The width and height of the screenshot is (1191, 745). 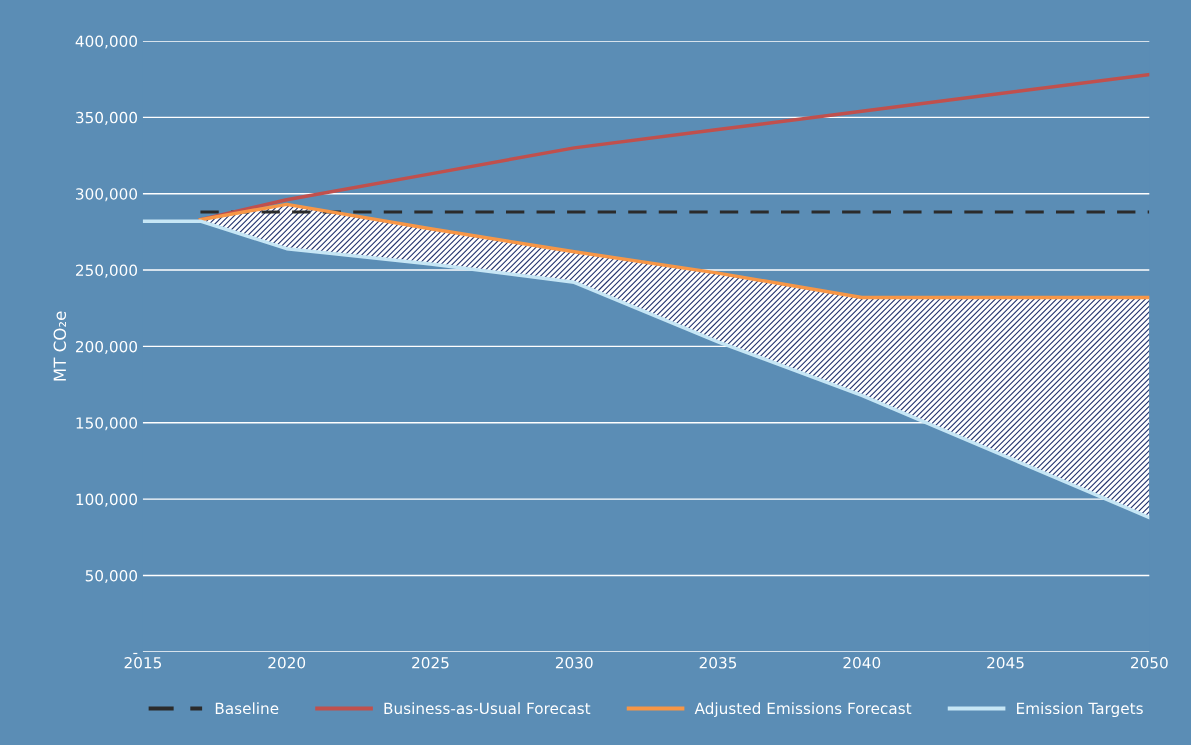 What do you see at coordinates (107, 118) in the screenshot?
I see `y-tick-label: 350,000` at bounding box center [107, 118].